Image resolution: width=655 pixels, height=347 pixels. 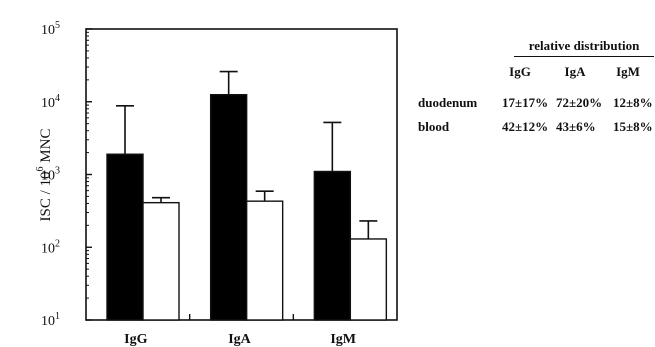 What do you see at coordinates (575, 71) in the screenshot?
I see `table-header-iga: IgA` at bounding box center [575, 71].